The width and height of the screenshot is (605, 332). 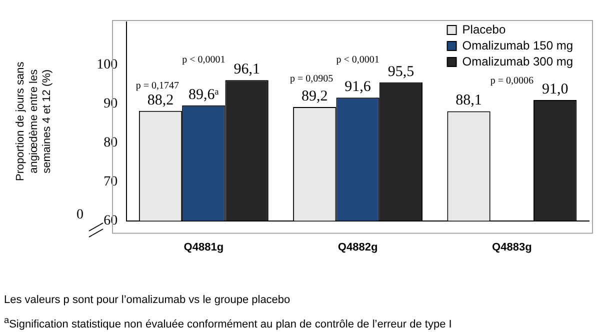 What do you see at coordinates (34, 121) in the screenshot?
I see `y-axis-title: Proportion de jours sans angiœdème entre les semaines 4 et 12 (%)` at bounding box center [34, 121].